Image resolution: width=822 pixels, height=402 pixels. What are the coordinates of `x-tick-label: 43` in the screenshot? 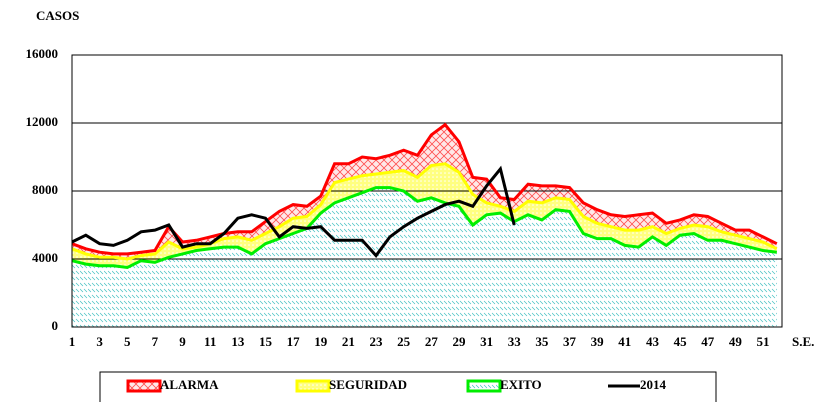 It's located at (653, 341).